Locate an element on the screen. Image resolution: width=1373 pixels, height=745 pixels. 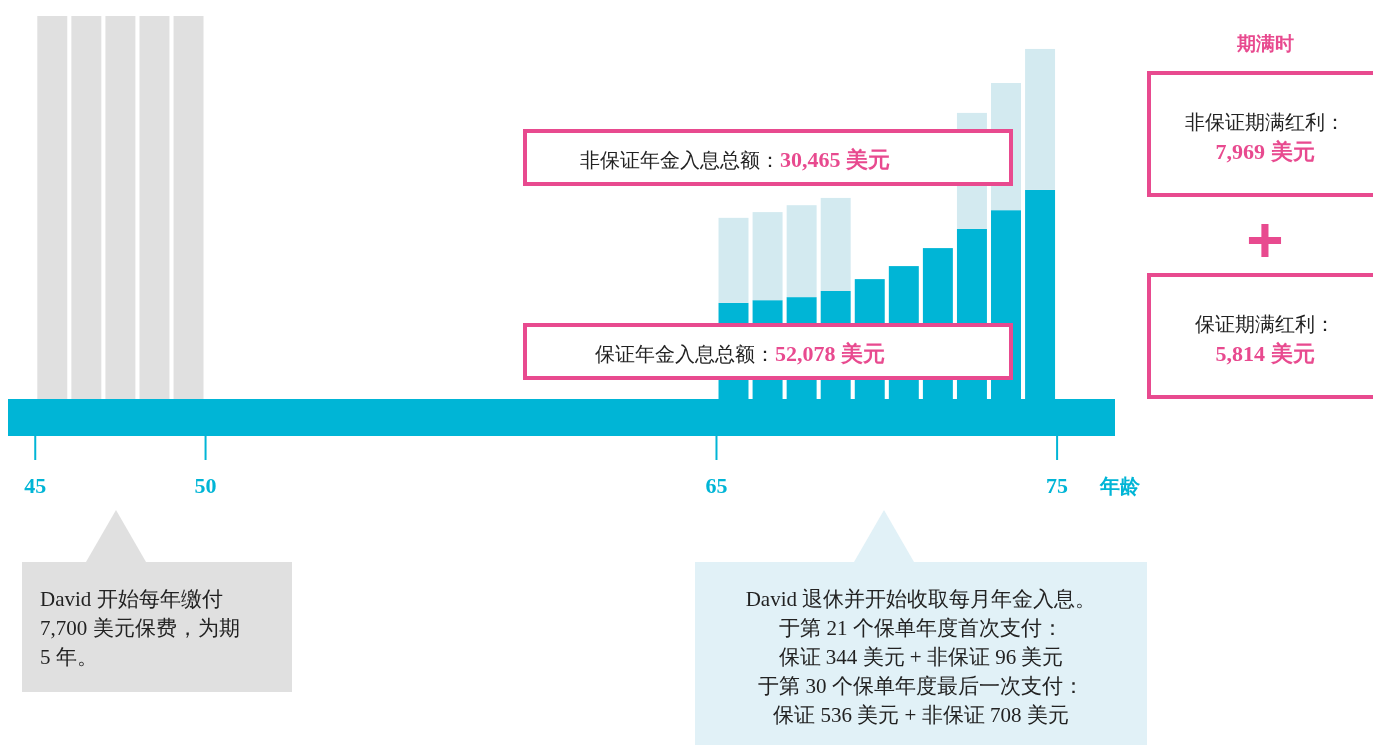
text: 保证期满红利： 5,814 美元 is located at coordinates (1265, 339).